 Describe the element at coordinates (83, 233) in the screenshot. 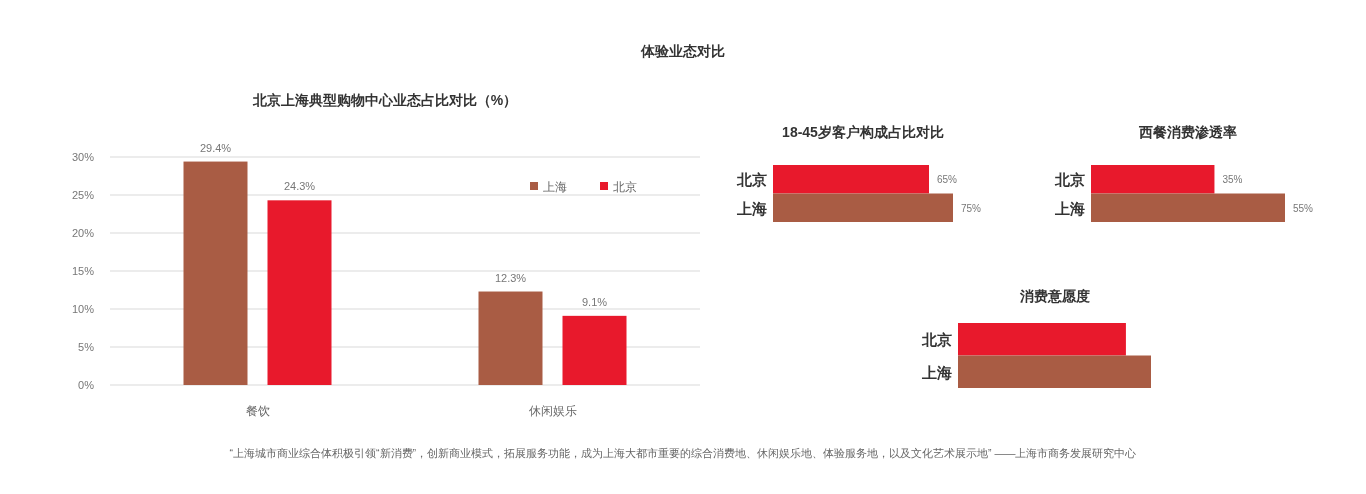

I see `y-tick-label: 20%` at that location.